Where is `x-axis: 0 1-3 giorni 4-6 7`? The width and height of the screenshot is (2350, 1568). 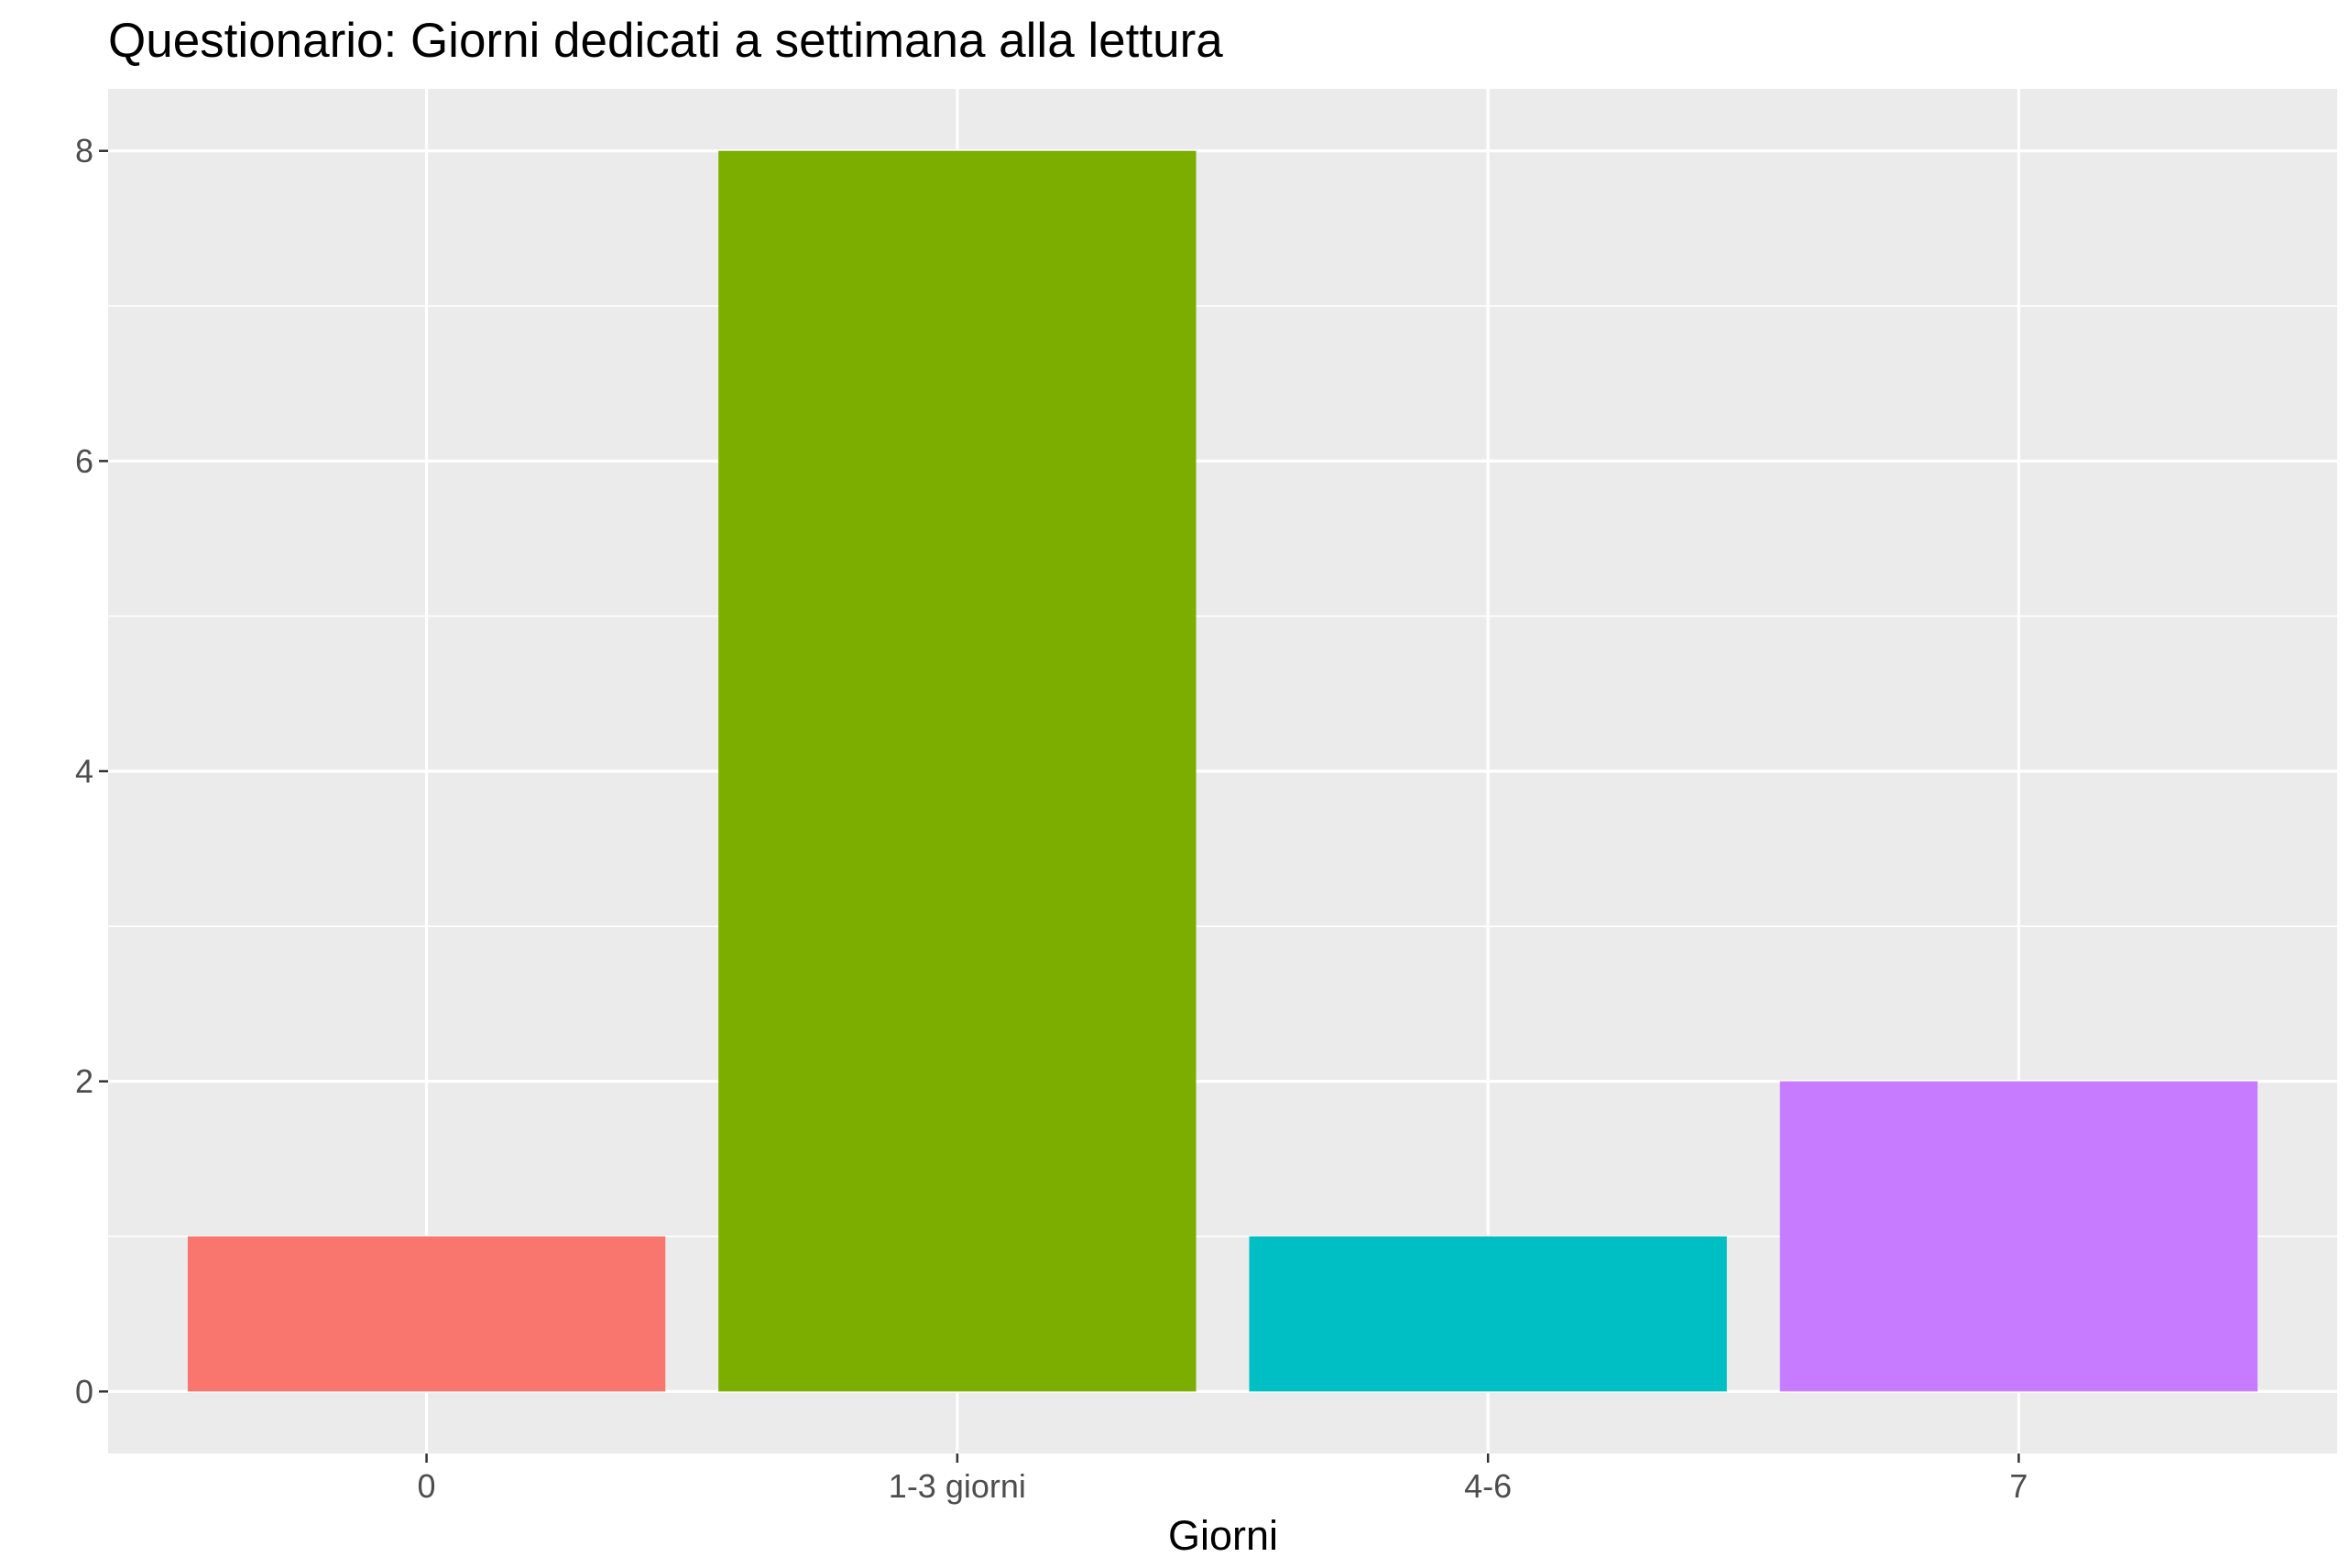 x-axis: 0 1-3 giorni 4-6 7 is located at coordinates (1223, 1479).